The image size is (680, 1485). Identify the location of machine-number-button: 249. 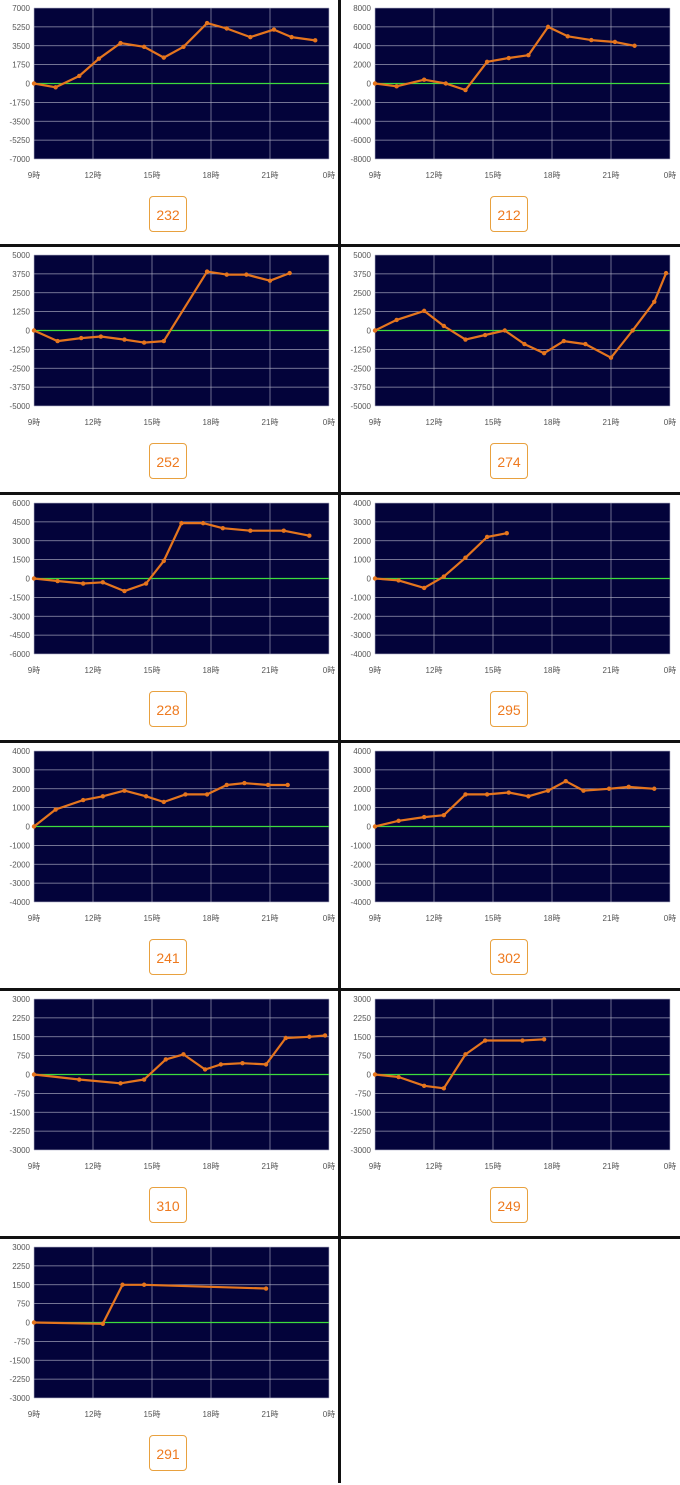
(509, 1205).